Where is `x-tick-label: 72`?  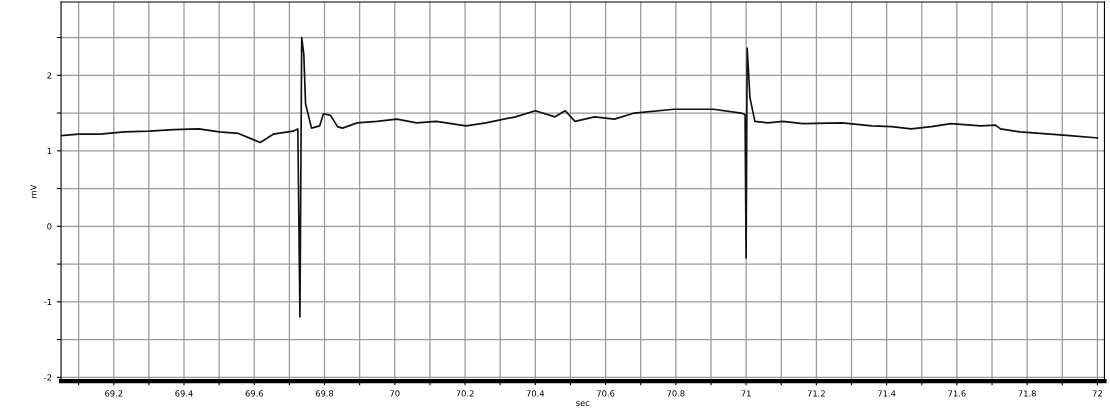
x-tick-label: 72 is located at coordinates (1097, 393).